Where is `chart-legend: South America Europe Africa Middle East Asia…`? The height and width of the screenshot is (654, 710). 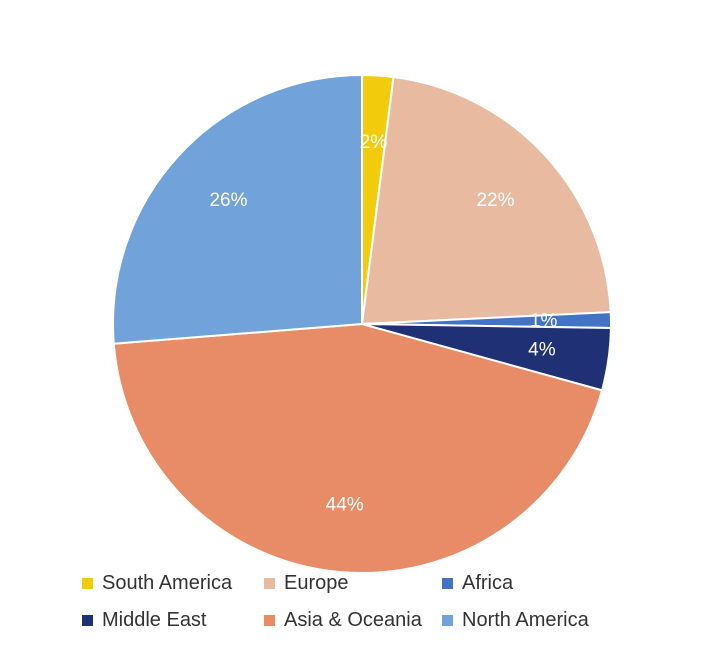
chart-legend: South America Europe Africa Middle East Asia… is located at coordinates (372, 602).